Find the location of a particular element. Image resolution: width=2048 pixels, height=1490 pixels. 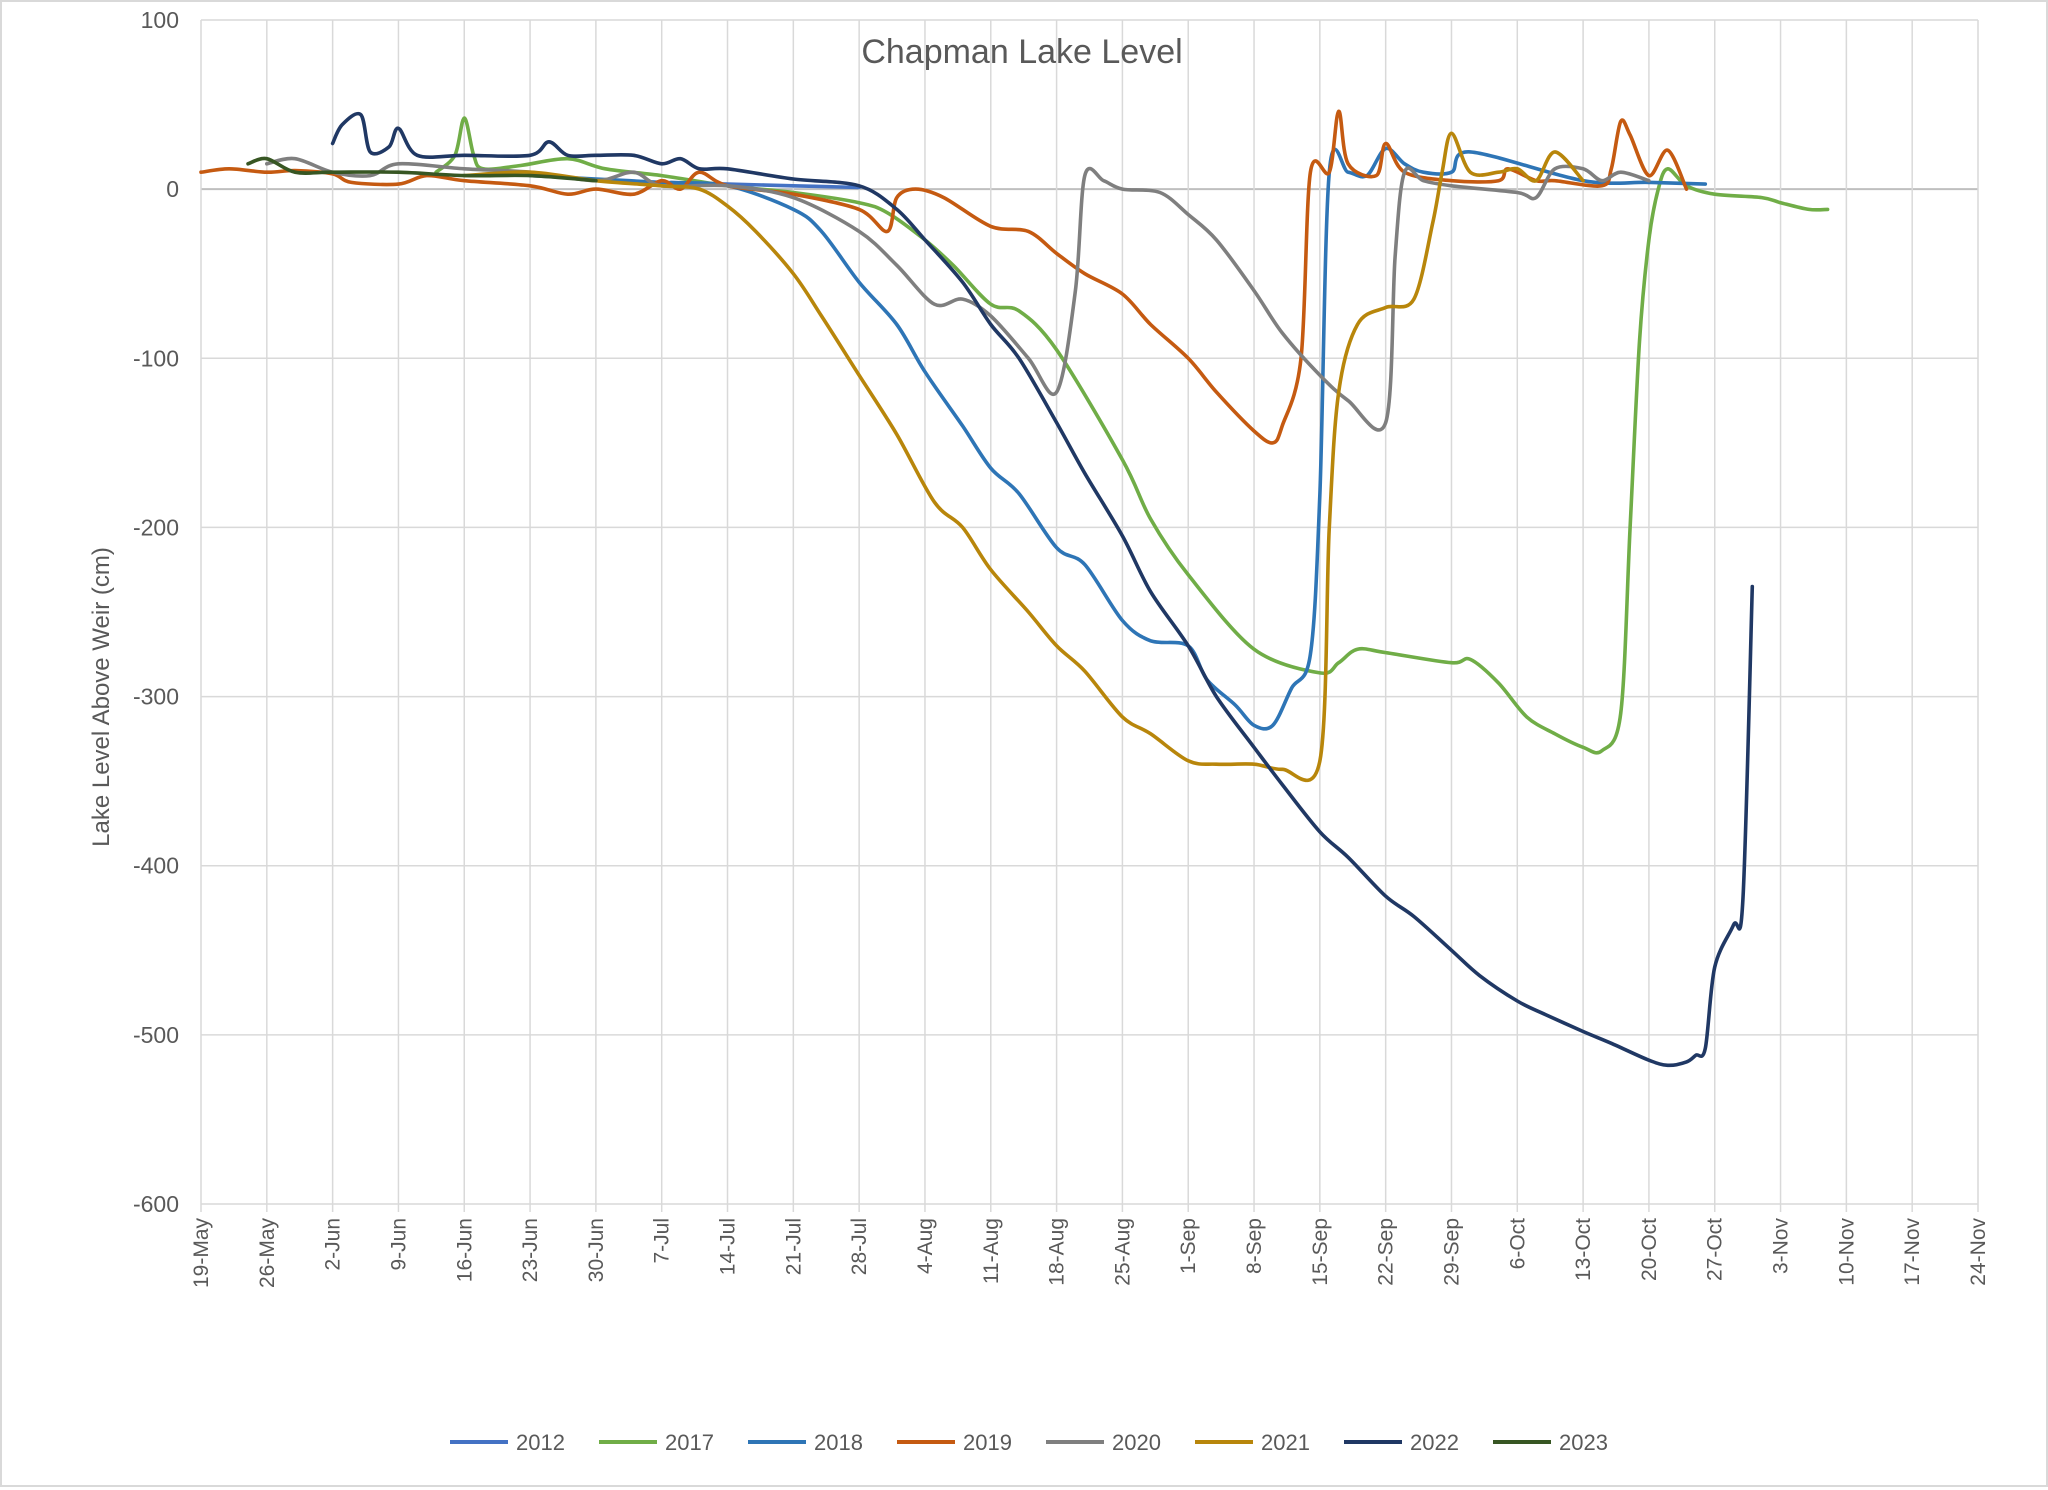

x-tick-label: 6-Oct is located at coordinates (1517, 1244).